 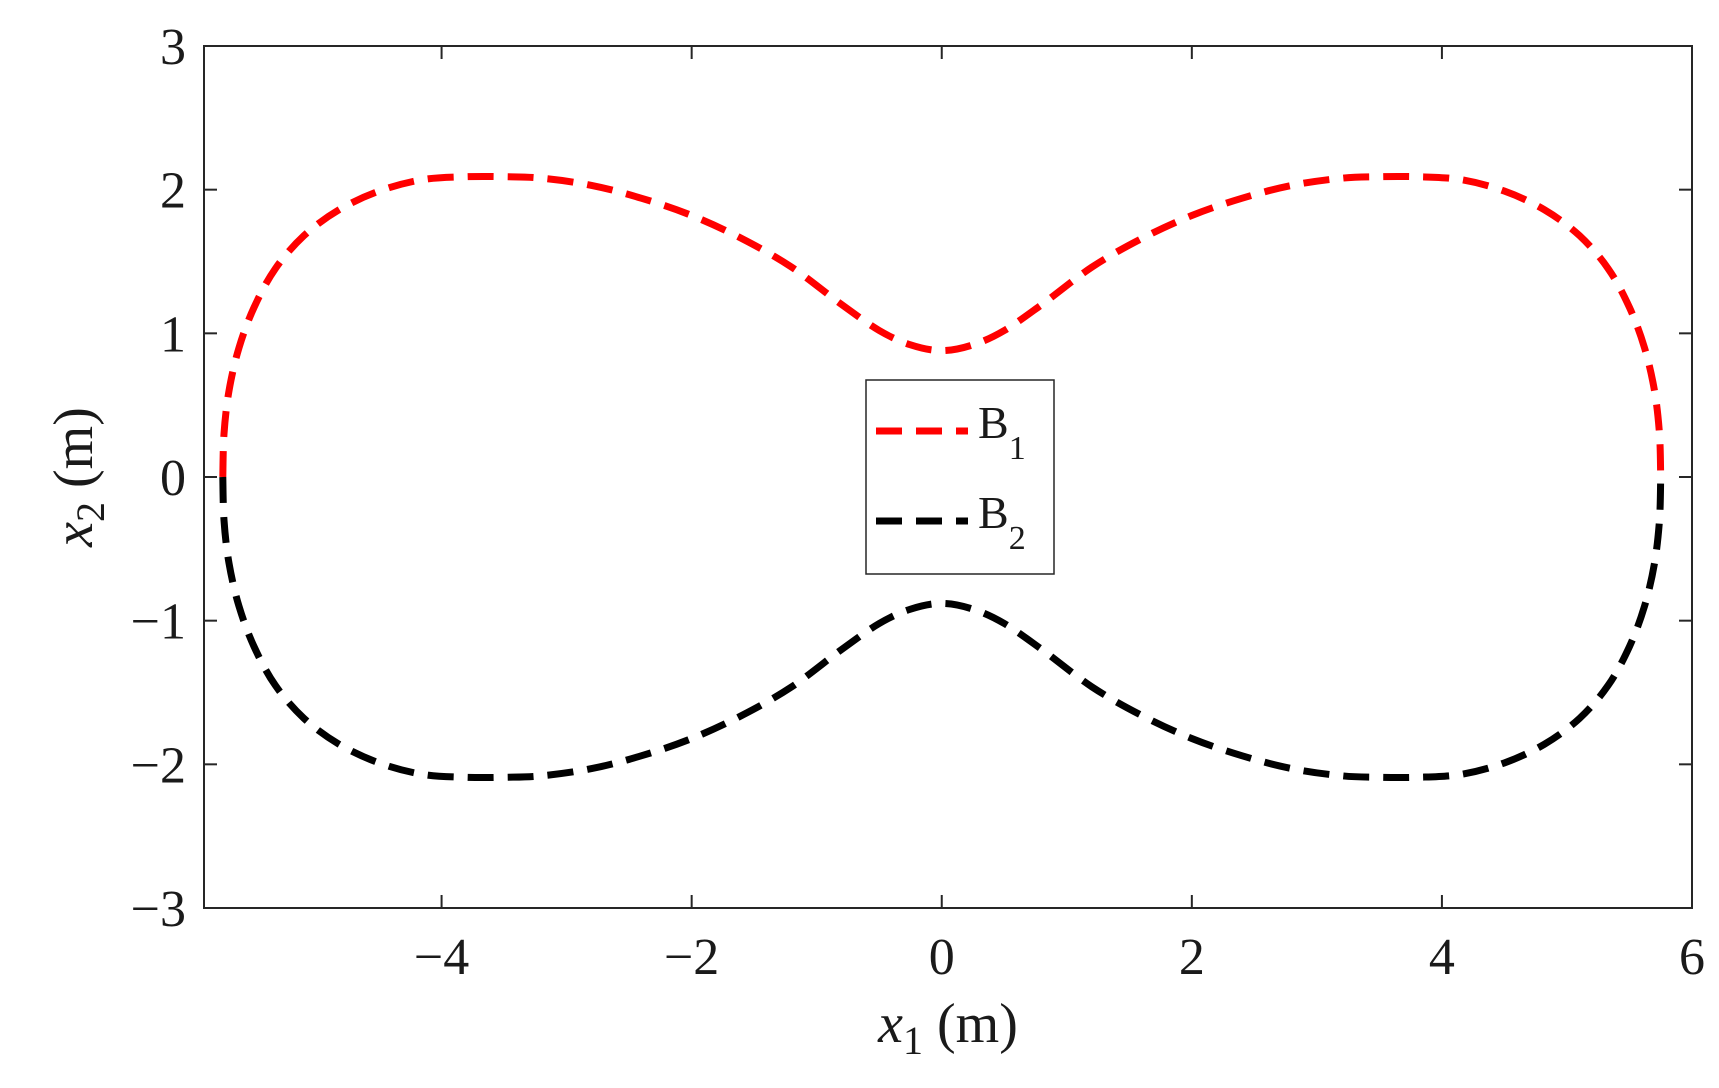 What do you see at coordinates (1017, 538) in the screenshot?
I see `legend-label-b2-sub: 2` at bounding box center [1017, 538].